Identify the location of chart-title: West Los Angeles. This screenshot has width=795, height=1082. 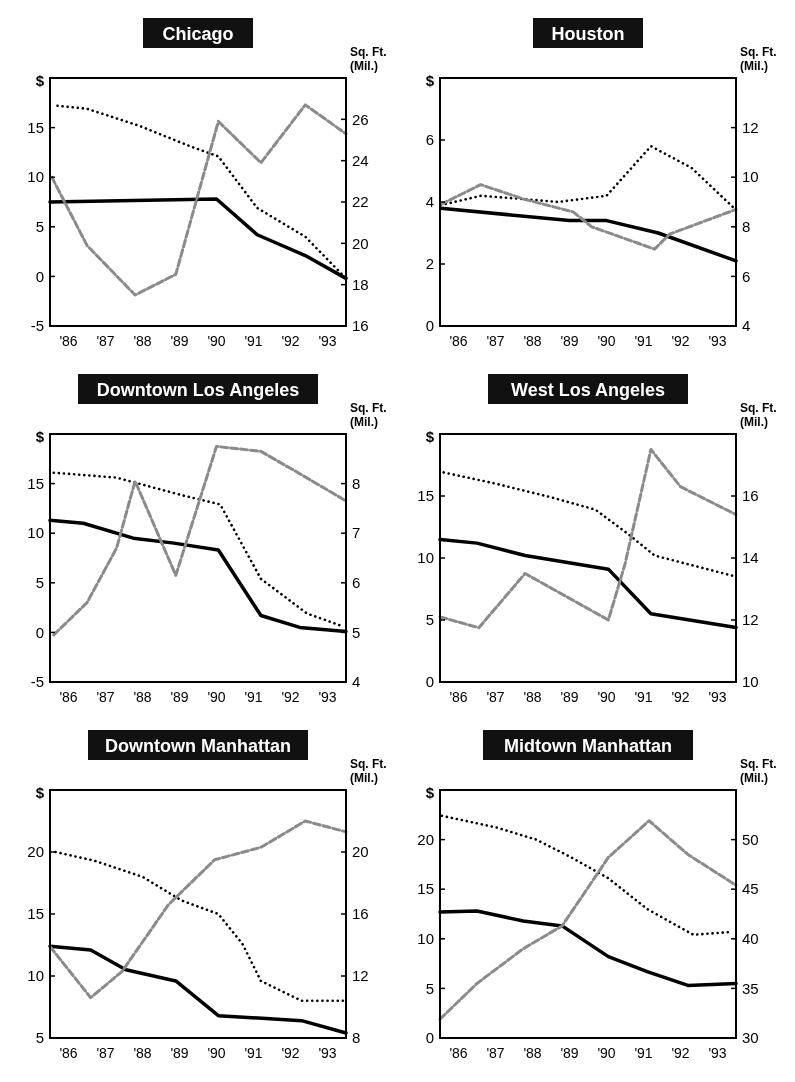
(588, 390).